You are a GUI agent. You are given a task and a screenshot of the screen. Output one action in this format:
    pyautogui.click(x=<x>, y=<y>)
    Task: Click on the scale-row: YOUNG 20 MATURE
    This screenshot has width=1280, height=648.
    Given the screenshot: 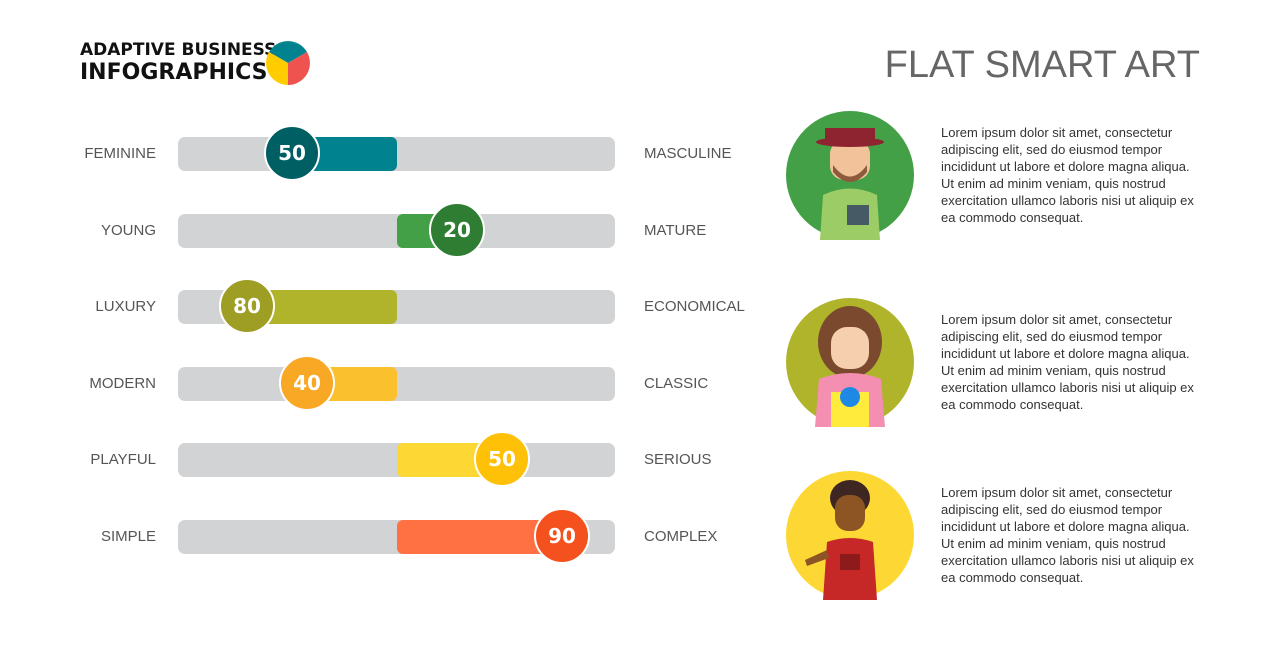 What is the action you would take?
    pyautogui.click(x=380, y=229)
    